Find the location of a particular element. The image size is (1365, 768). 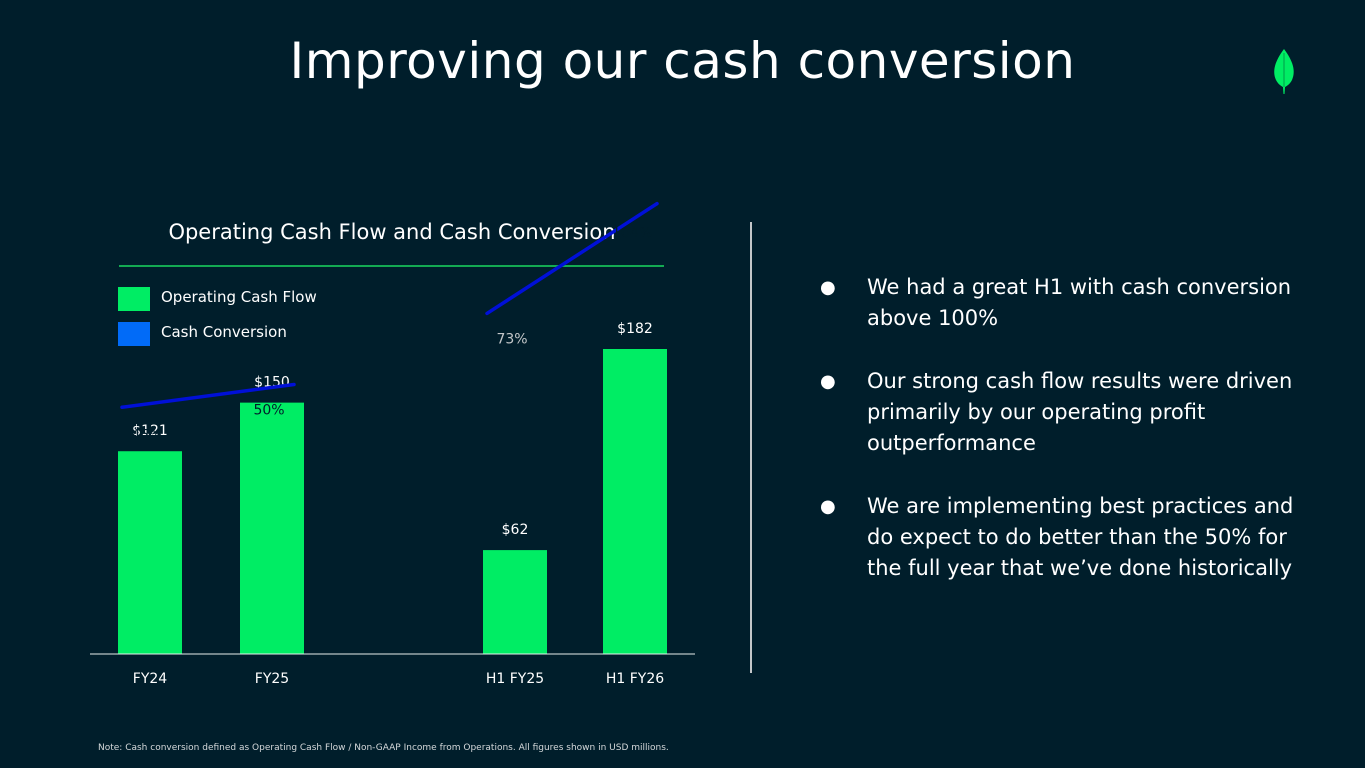

cash-conversion-label: 50% is located at coordinates (268, 411).